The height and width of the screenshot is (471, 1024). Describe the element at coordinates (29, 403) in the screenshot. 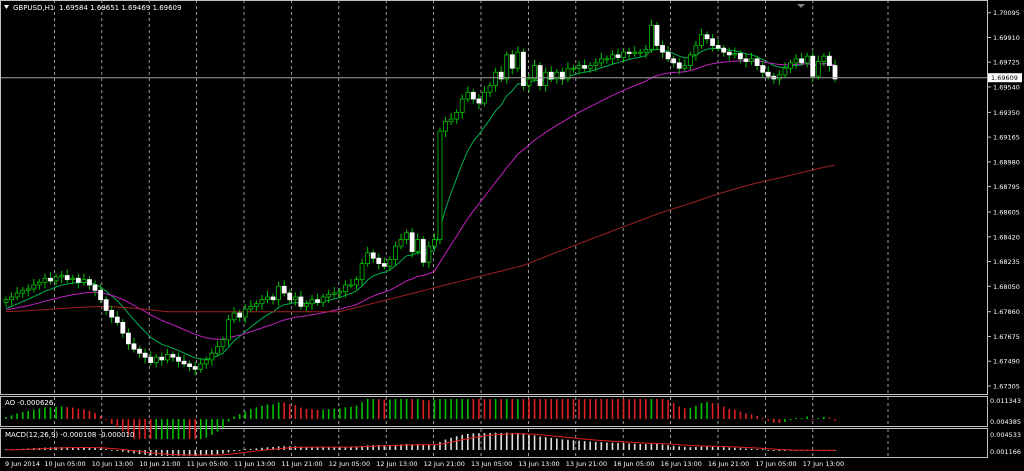

I see `ao-label: AO -0.000626` at that location.